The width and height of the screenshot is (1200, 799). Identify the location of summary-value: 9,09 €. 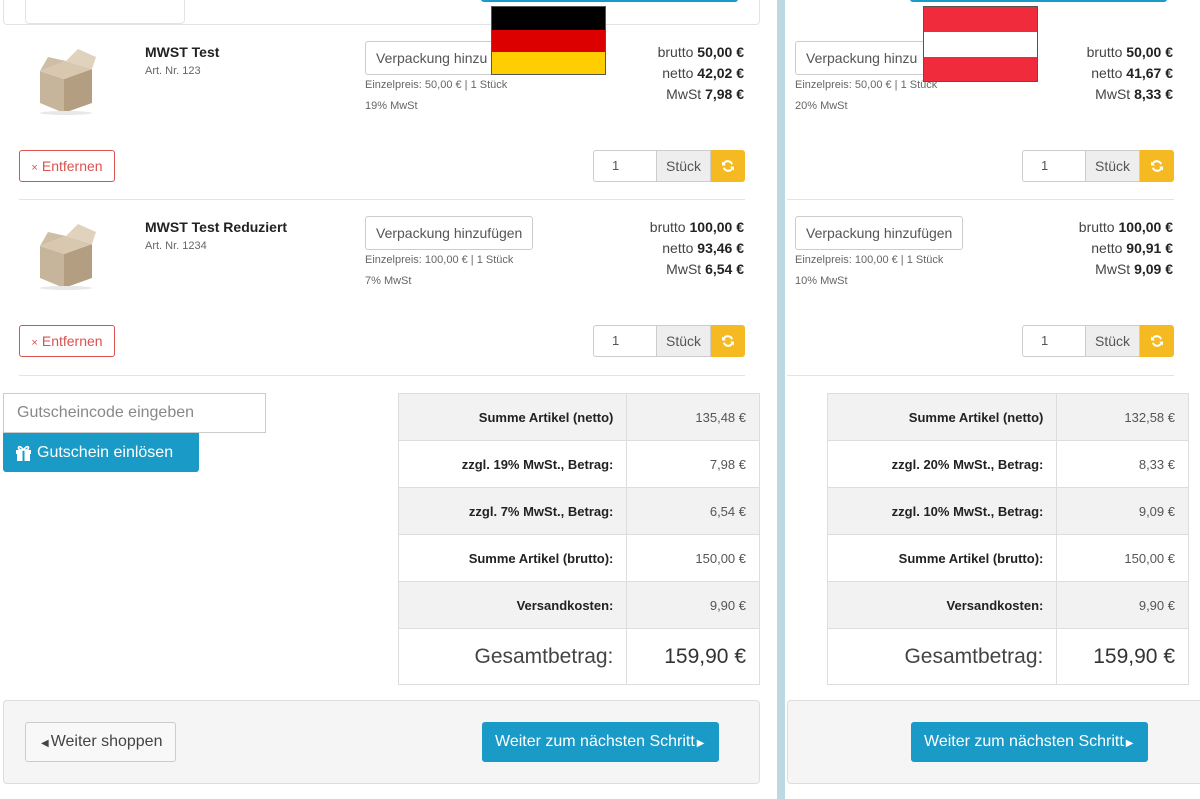
(1122, 511).